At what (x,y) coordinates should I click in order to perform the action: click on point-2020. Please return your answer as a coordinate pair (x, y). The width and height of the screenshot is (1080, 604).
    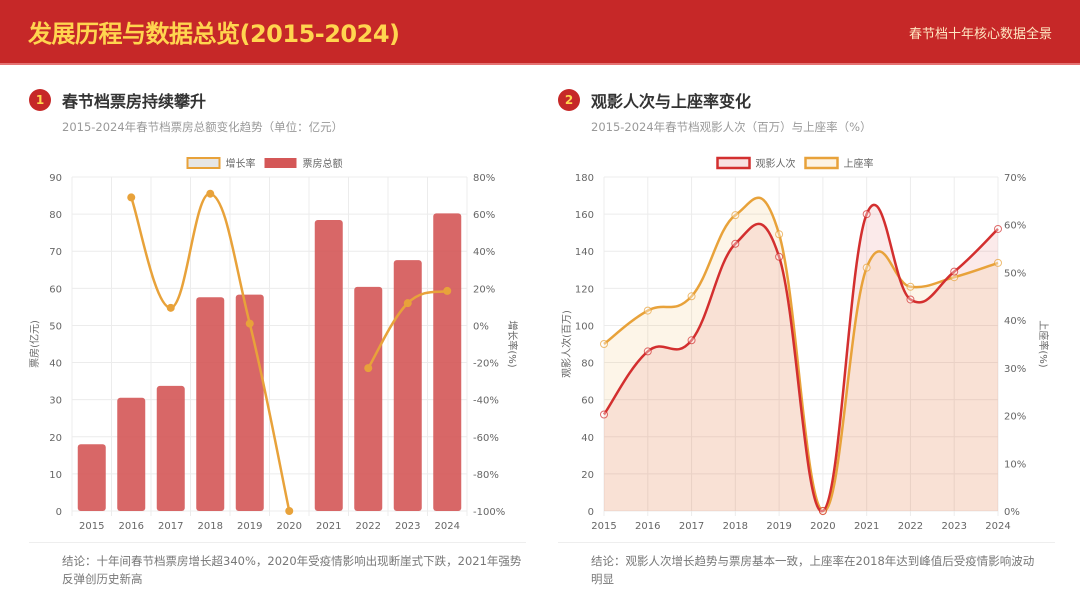
    Looking at the image, I should click on (822, 511).